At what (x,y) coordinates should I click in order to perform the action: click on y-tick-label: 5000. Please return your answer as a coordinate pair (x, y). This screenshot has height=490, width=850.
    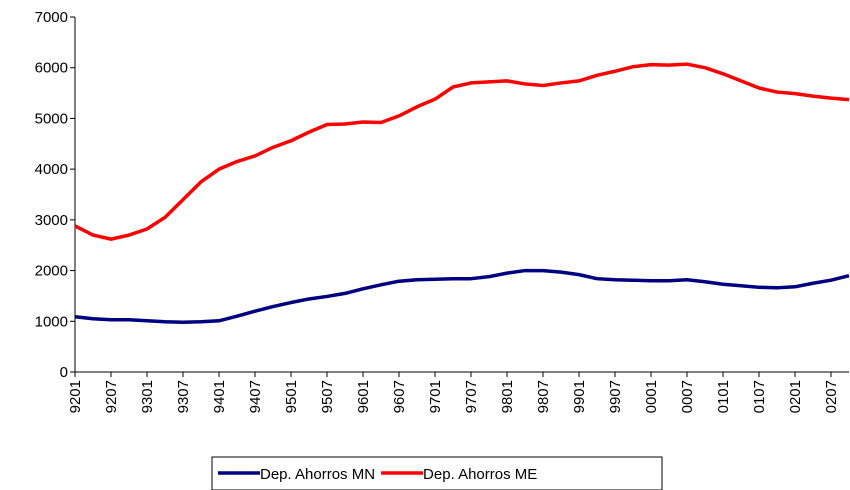
    Looking at the image, I should click on (51, 118).